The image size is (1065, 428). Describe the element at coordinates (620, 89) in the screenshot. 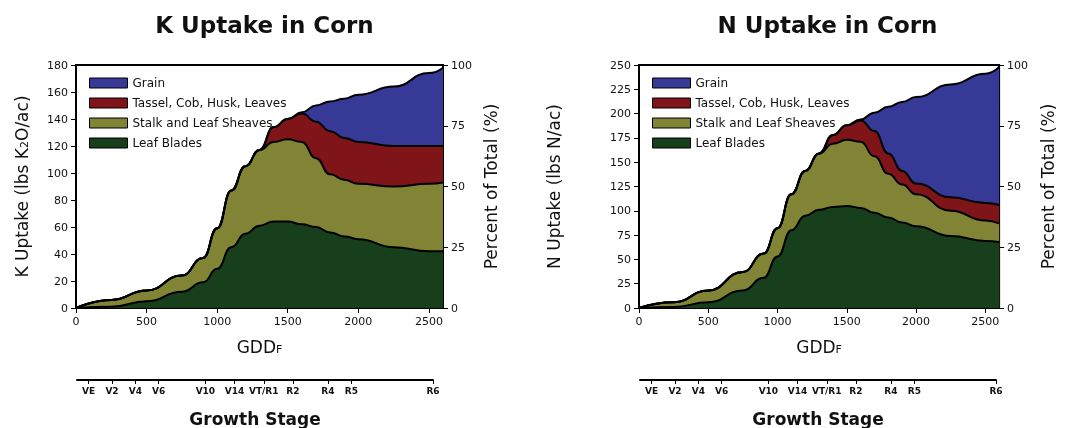

I see `y-tick-label: 225` at that location.